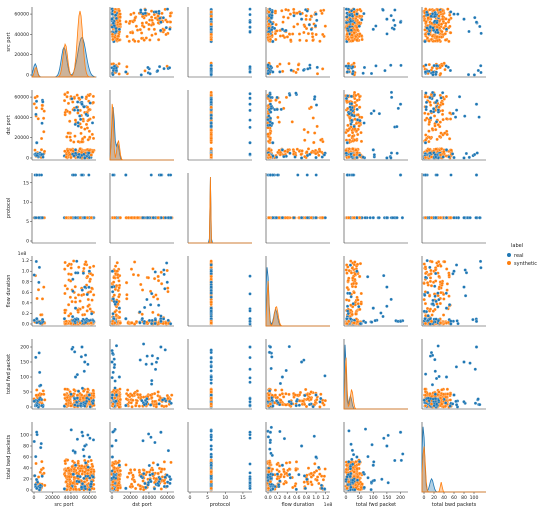 Image resolution: width=550 pixels, height=513 pixels. I want to click on panel-protocol-vs-flow-duration, so click(297, 208).